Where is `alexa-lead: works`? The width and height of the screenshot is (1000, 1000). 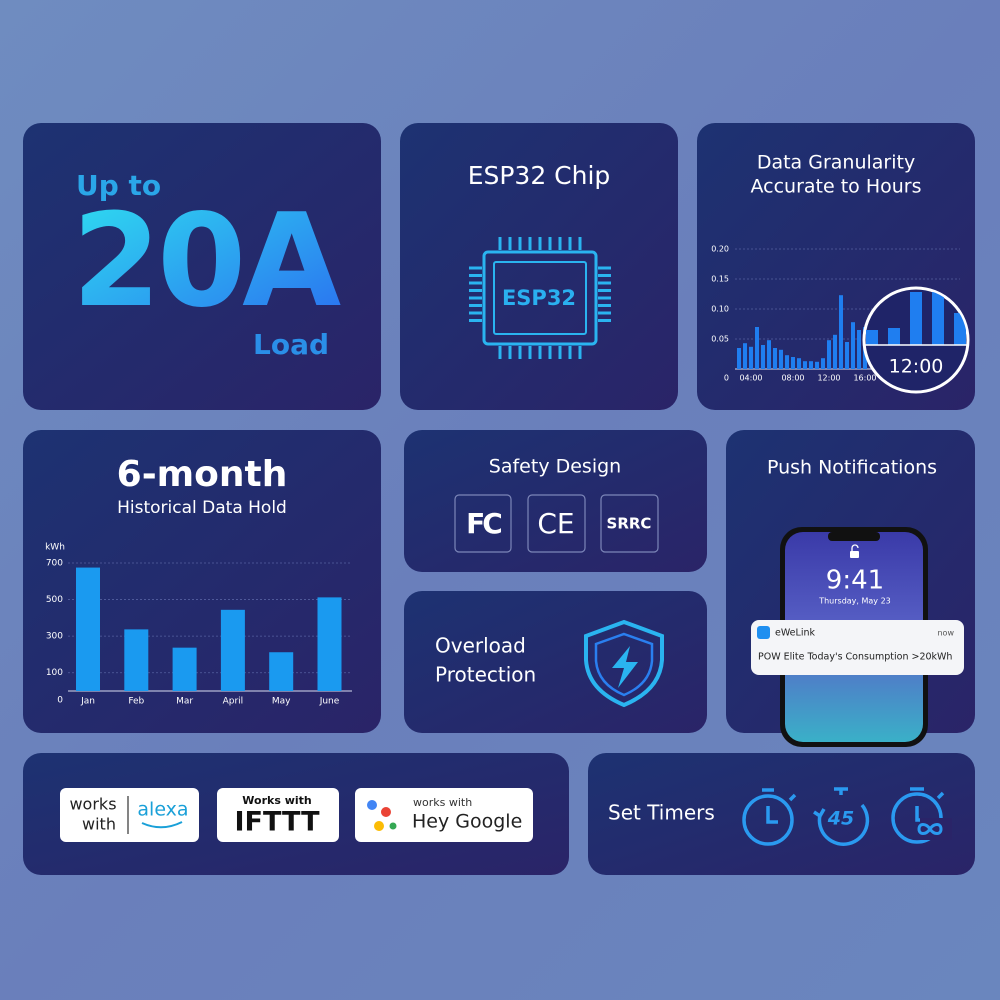
alexa-lead: works is located at coordinates (92, 804).